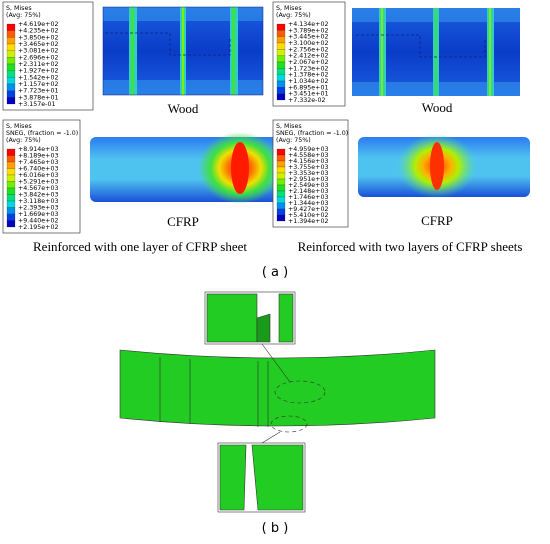 The height and width of the screenshot is (544, 550). I want to click on legend-value: +5.410e+02, so click(308, 215).